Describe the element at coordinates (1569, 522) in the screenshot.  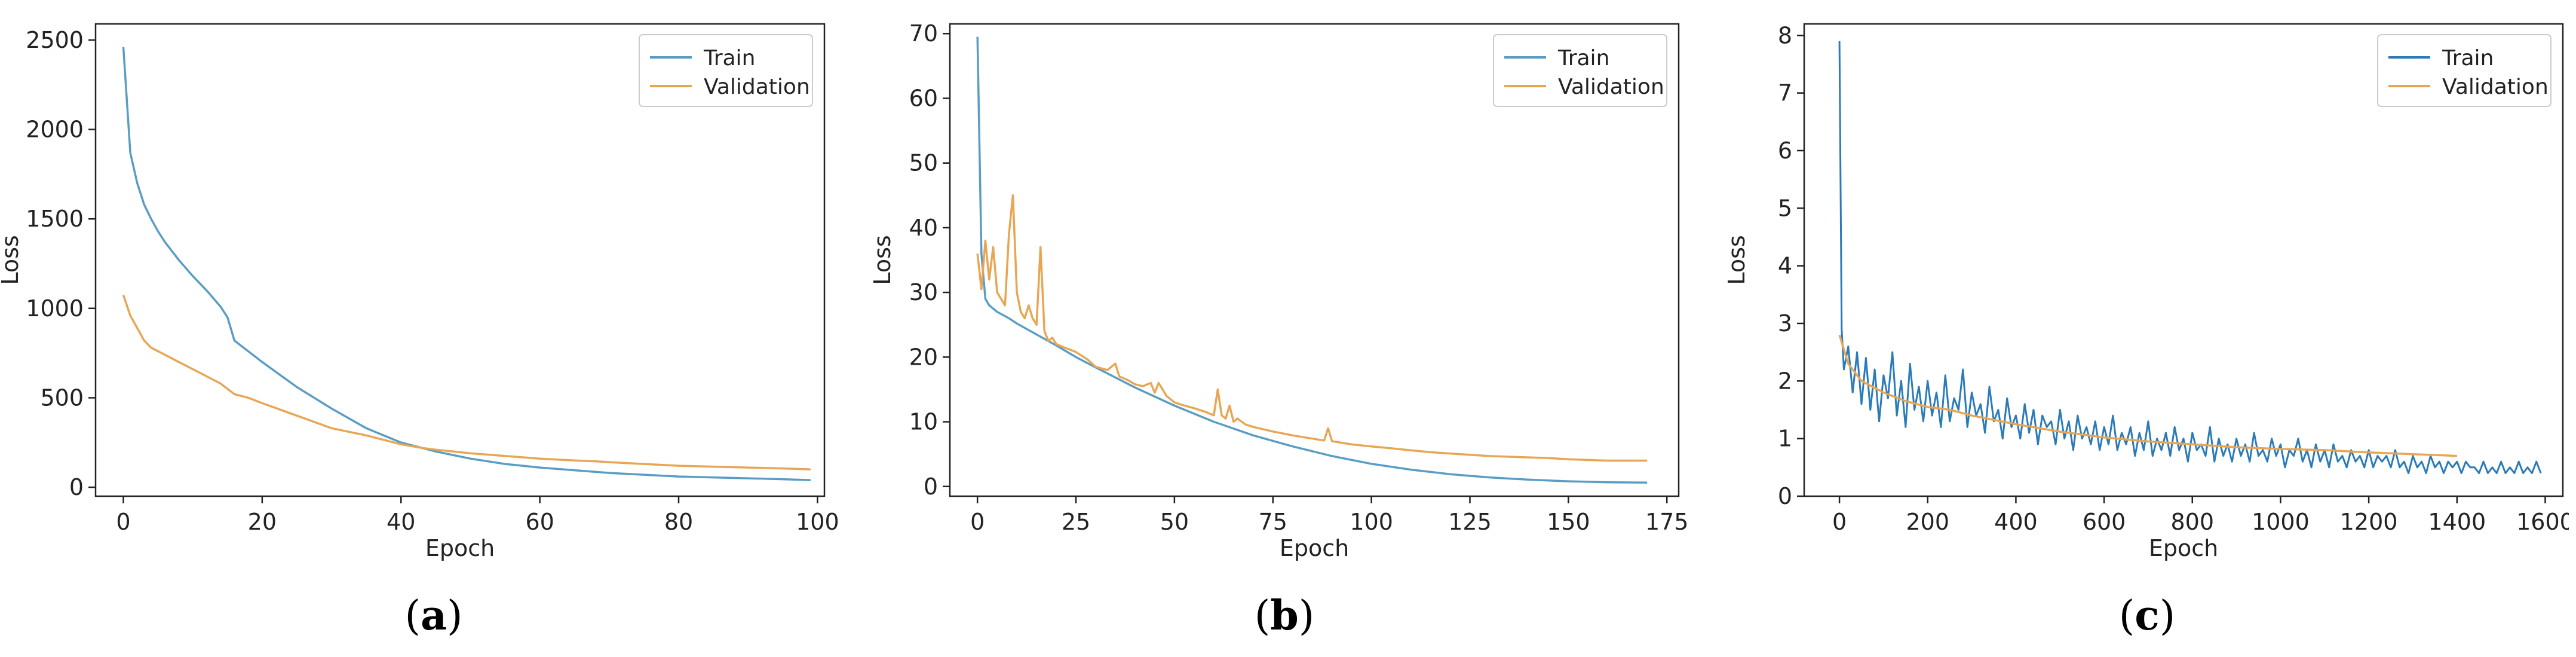
I see `x-tick-label-b: 150` at that location.